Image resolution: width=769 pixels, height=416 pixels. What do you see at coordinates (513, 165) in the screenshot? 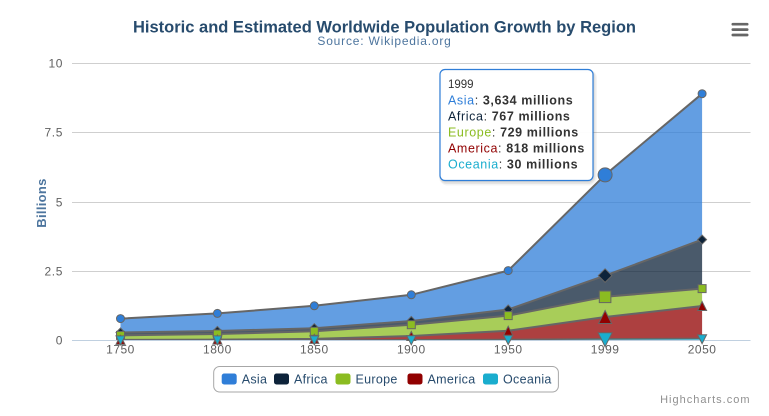
I see `svg-text: Oceania: 30 millions` at bounding box center [513, 165].